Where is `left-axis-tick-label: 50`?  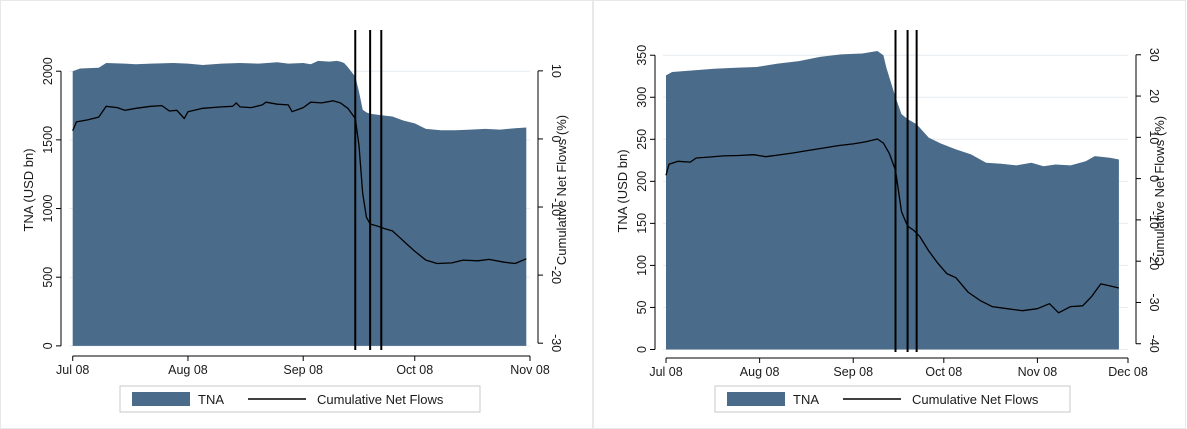 left-axis-tick-label: 50 is located at coordinates (642, 307).